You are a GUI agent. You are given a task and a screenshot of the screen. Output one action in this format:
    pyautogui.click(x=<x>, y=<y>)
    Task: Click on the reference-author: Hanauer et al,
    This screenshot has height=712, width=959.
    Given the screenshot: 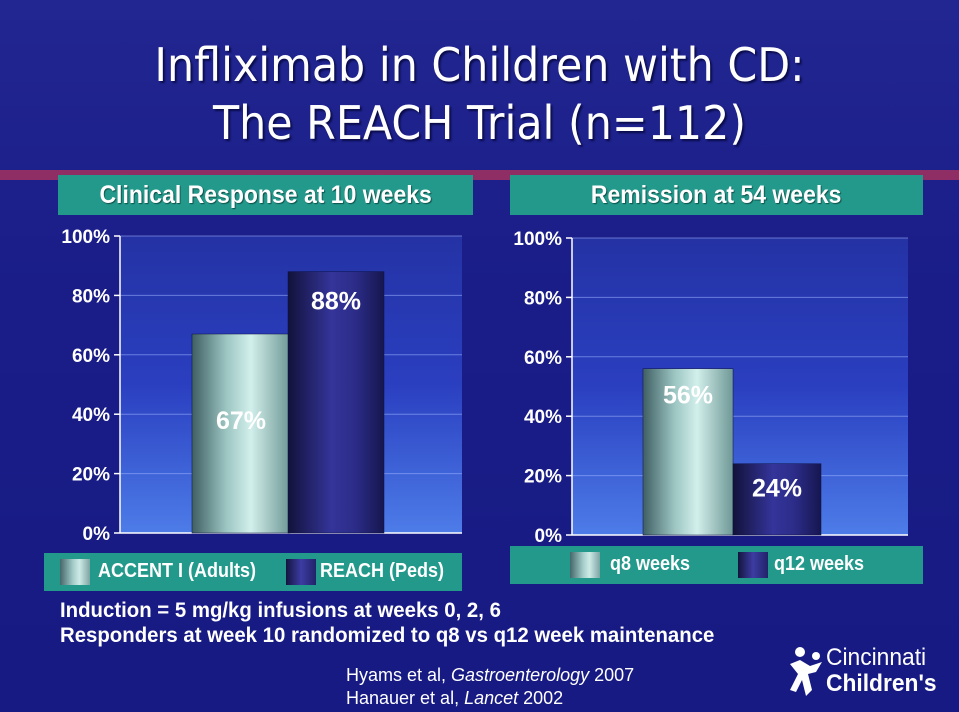 What is the action you would take?
    pyautogui.click(x=405, y=698)
    